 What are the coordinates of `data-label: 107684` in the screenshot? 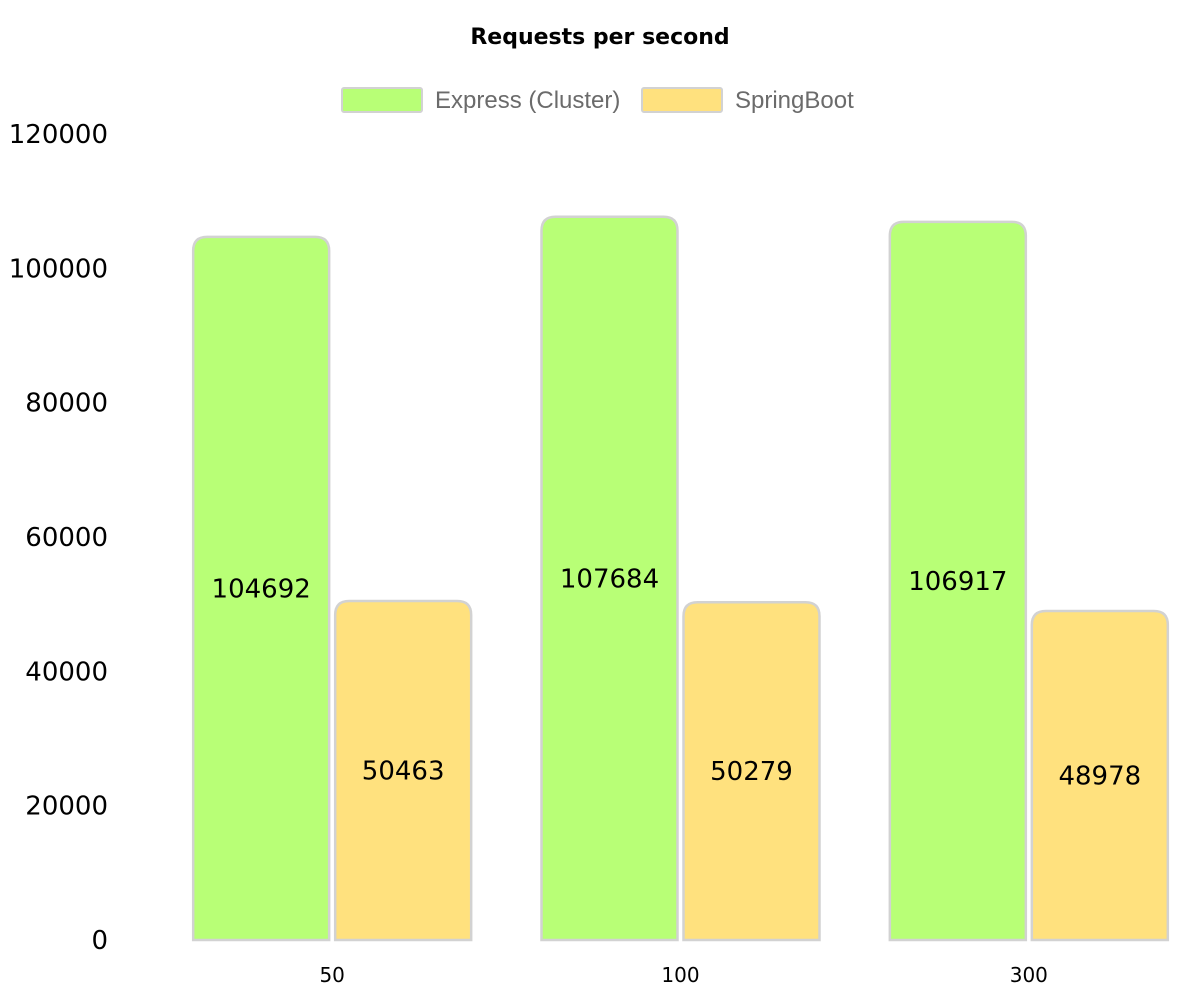 It's located at (609, 579).